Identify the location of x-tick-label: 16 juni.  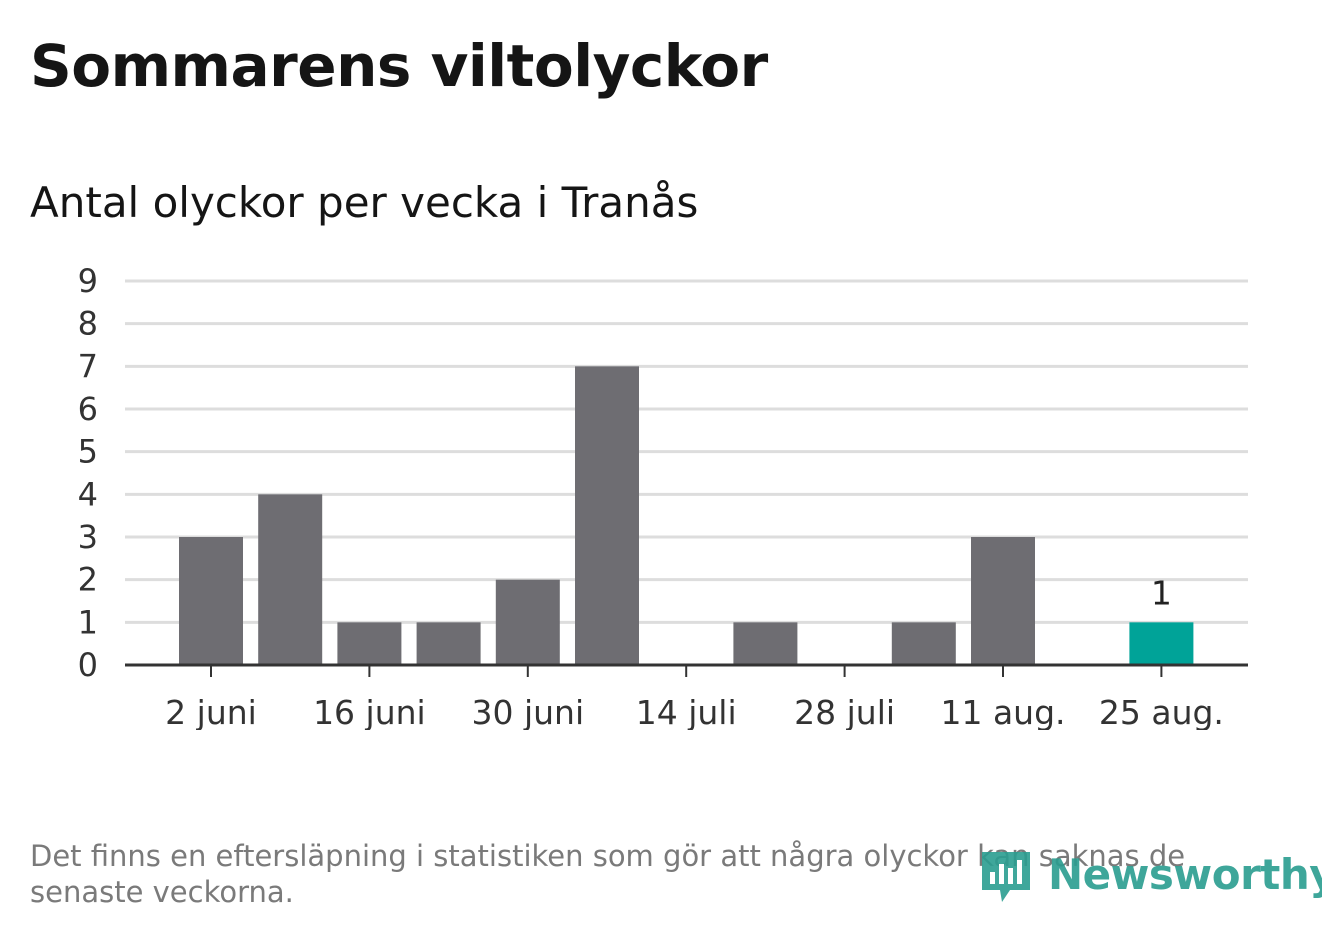
(369, 711).